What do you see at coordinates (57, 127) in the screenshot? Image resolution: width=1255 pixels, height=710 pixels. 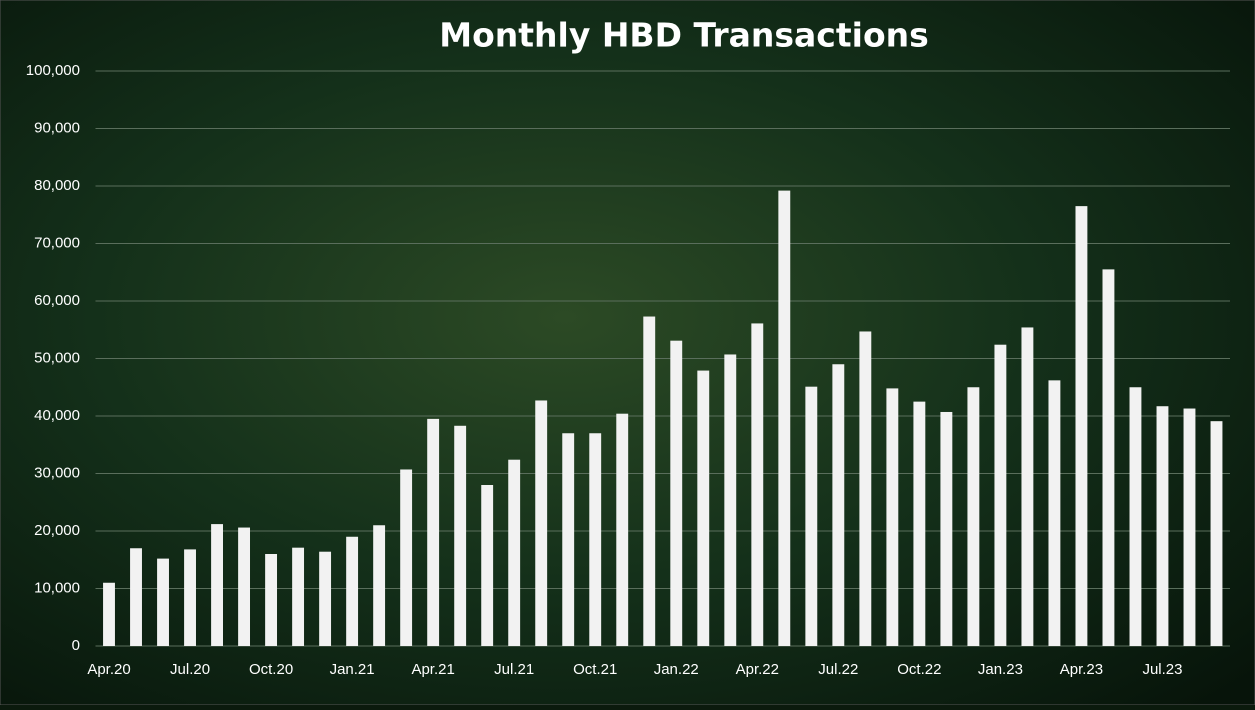 I see `y-tick-label: 90,000` at bounding box center [57, 127].